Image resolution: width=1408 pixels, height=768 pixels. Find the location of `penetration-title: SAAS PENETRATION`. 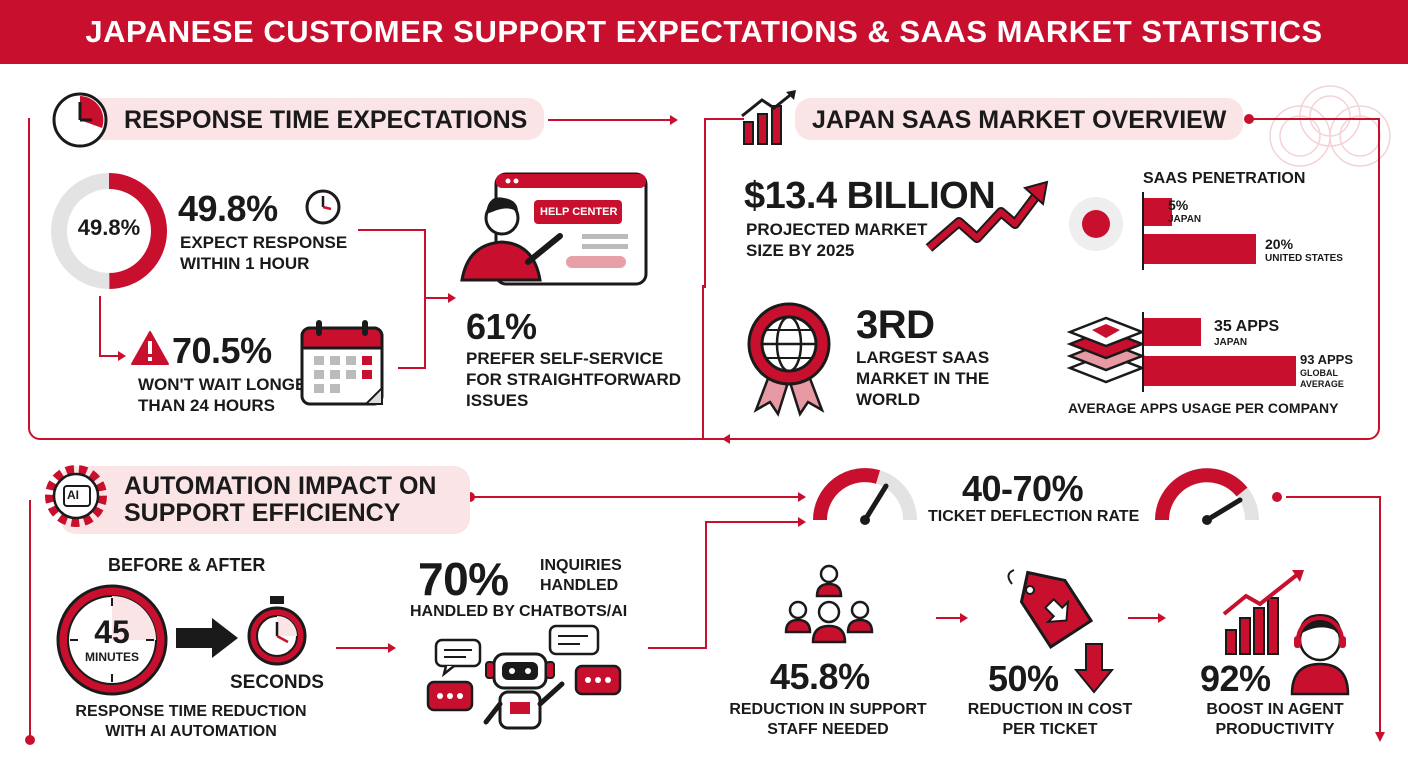

penetration-title: SAAS PENETRATION is located at coordinates (1224, 178).